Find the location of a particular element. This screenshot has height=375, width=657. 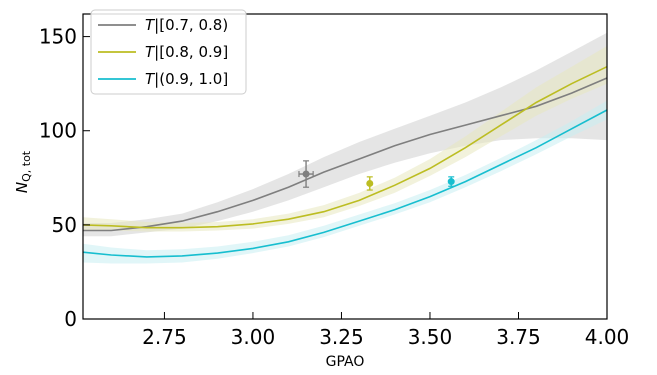

svg-text: T|(0.9, 1.0] is located at coordinates (186, 79).